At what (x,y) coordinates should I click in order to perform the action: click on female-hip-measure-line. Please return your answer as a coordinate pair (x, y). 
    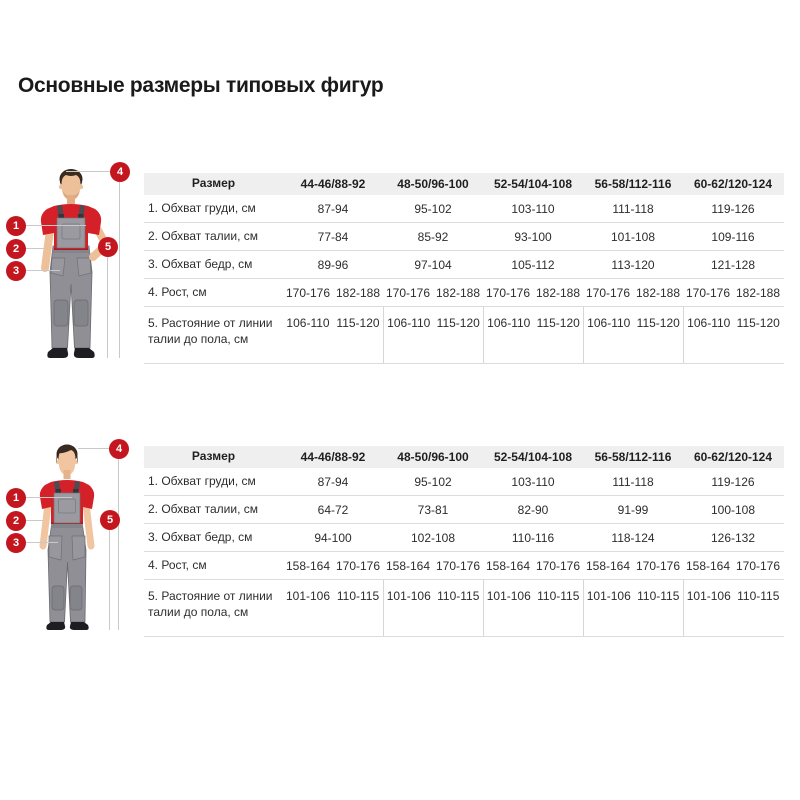
    Looking at the image, I should click on (37, 542).